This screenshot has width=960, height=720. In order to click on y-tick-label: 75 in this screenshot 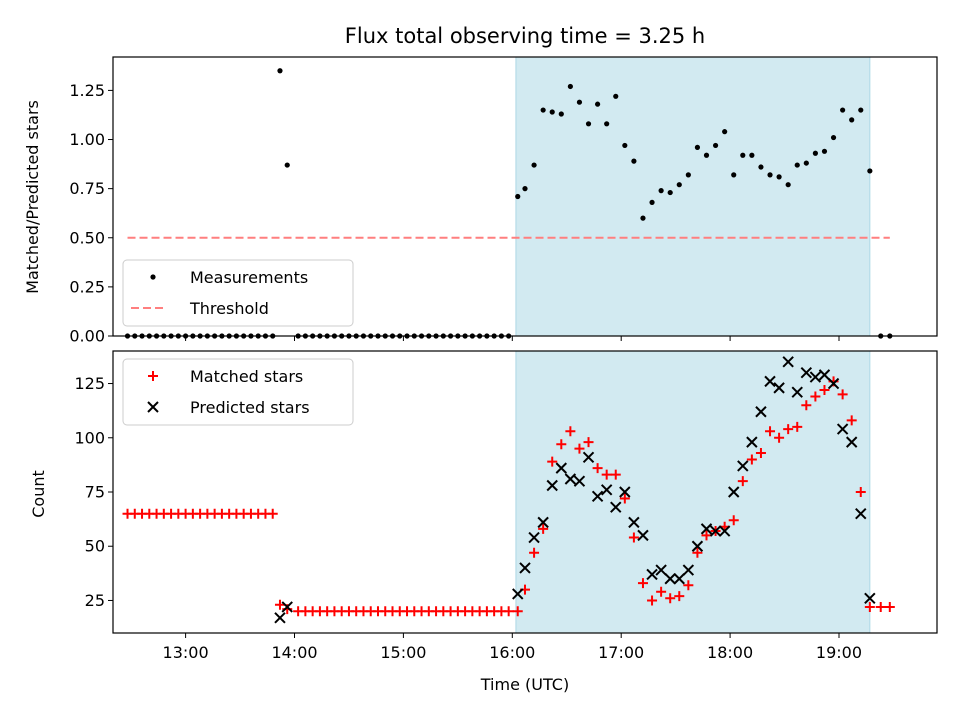, I will do `click(95, 492)`.